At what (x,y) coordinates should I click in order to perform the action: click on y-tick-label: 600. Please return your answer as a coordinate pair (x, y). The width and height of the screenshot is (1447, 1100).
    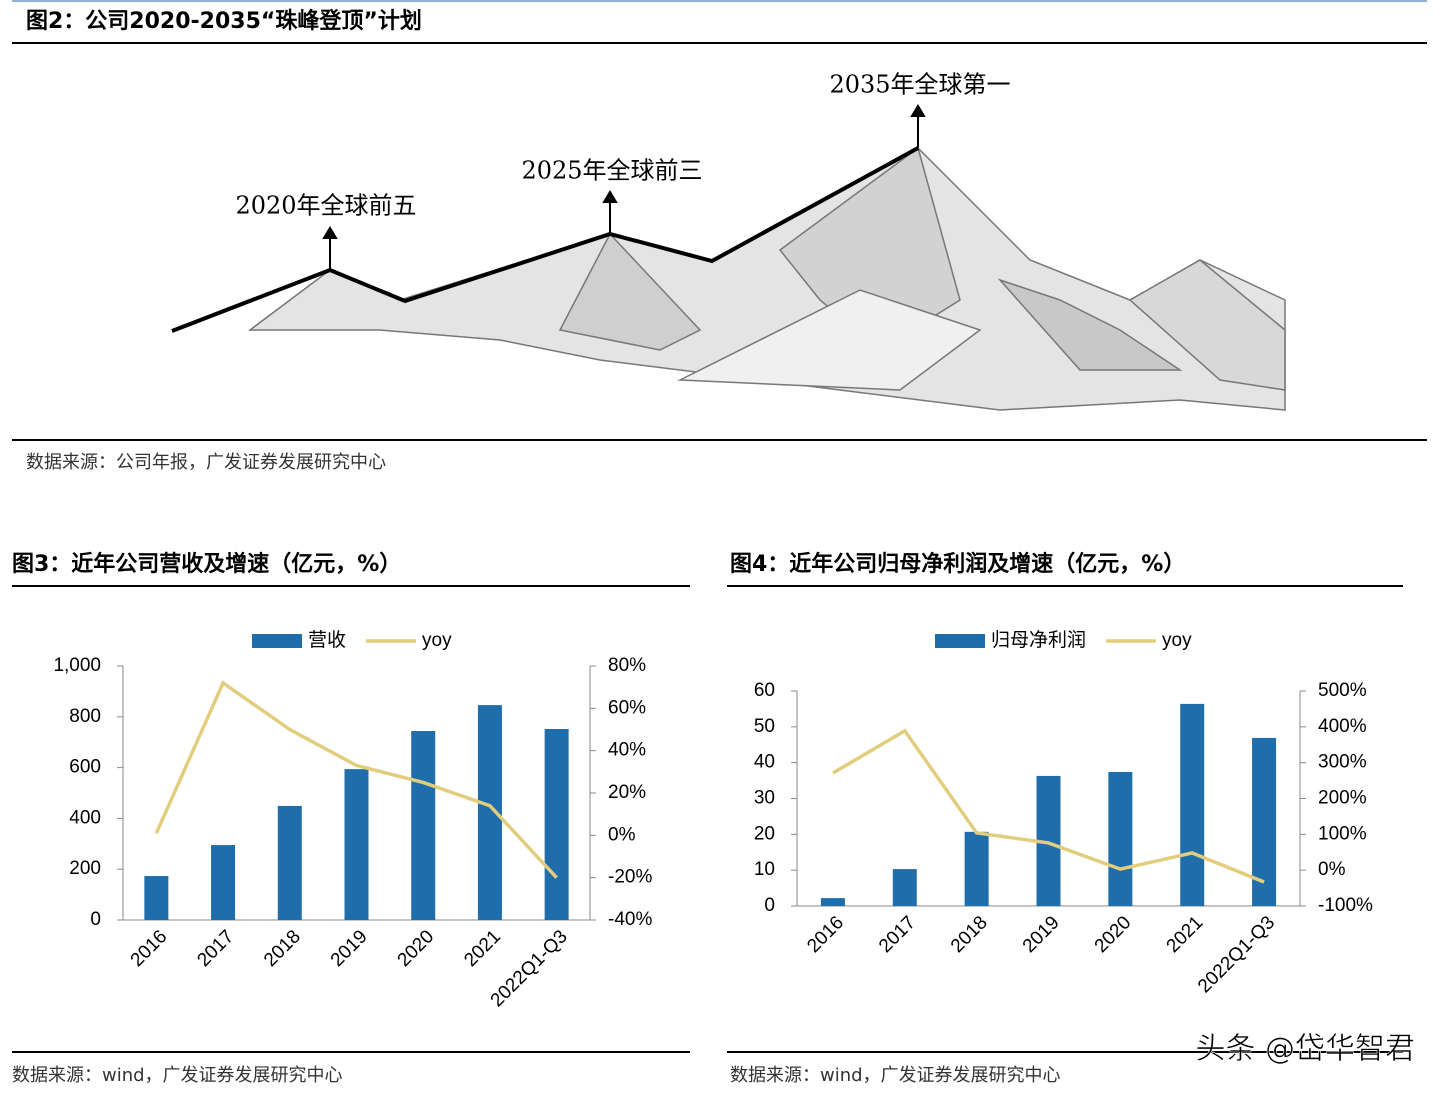
    Looking at the image, I should click on (85, 767).